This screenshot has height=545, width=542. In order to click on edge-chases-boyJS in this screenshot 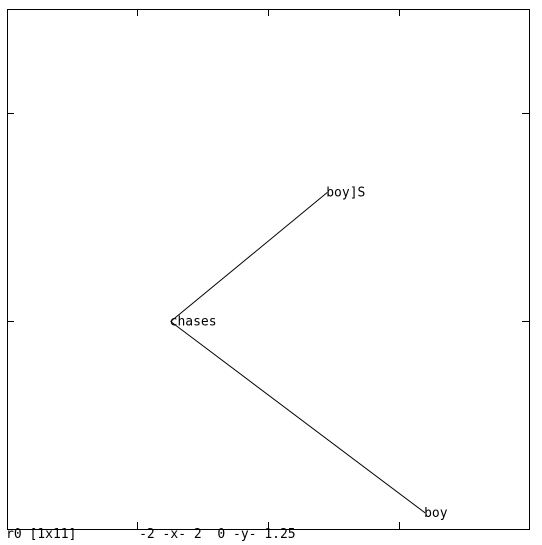, I will do `click(249, 257)`.